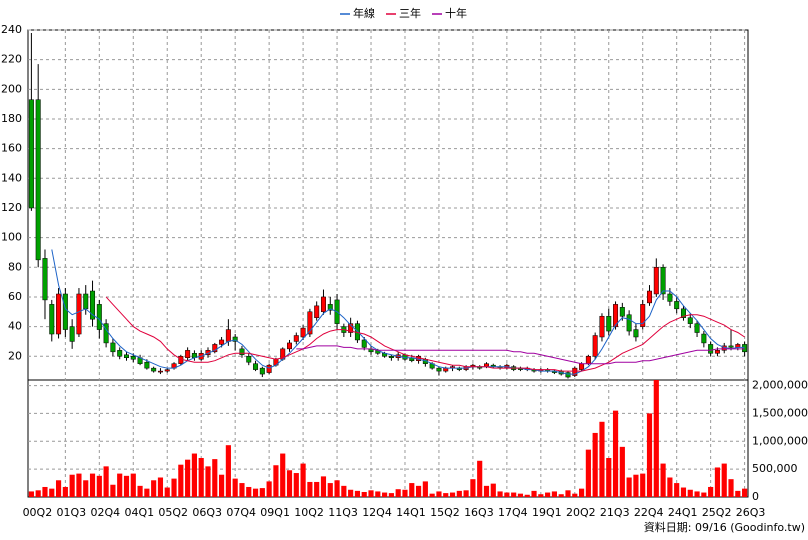 The height and width of the screenshot is (540, 808). I want to click on x-tick-label: 01Q3, so click(72, 512).